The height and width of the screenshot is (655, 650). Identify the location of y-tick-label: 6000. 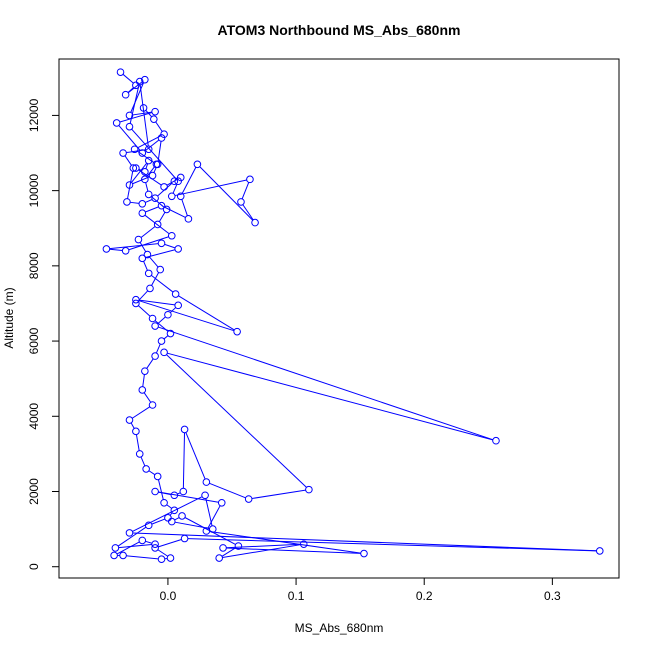
(34, 340).